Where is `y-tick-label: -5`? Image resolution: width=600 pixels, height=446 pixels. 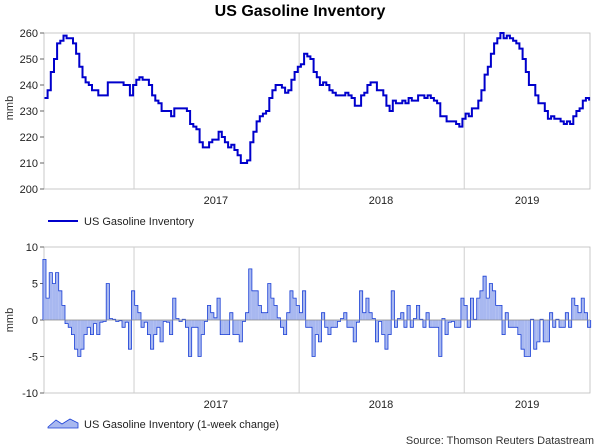 y-tick-label: -5 is located at coordinates (33, 358).